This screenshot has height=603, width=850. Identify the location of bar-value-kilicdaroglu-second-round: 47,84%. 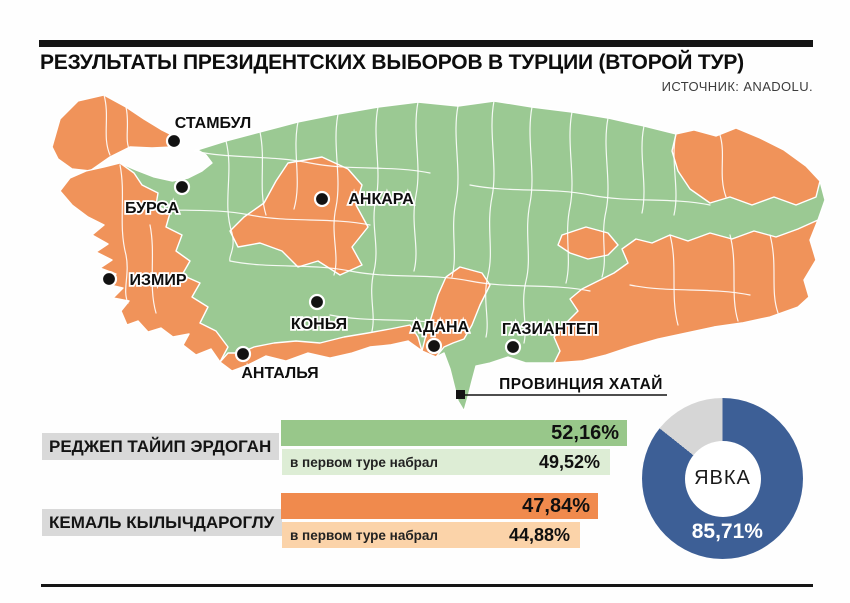
(556, 505).